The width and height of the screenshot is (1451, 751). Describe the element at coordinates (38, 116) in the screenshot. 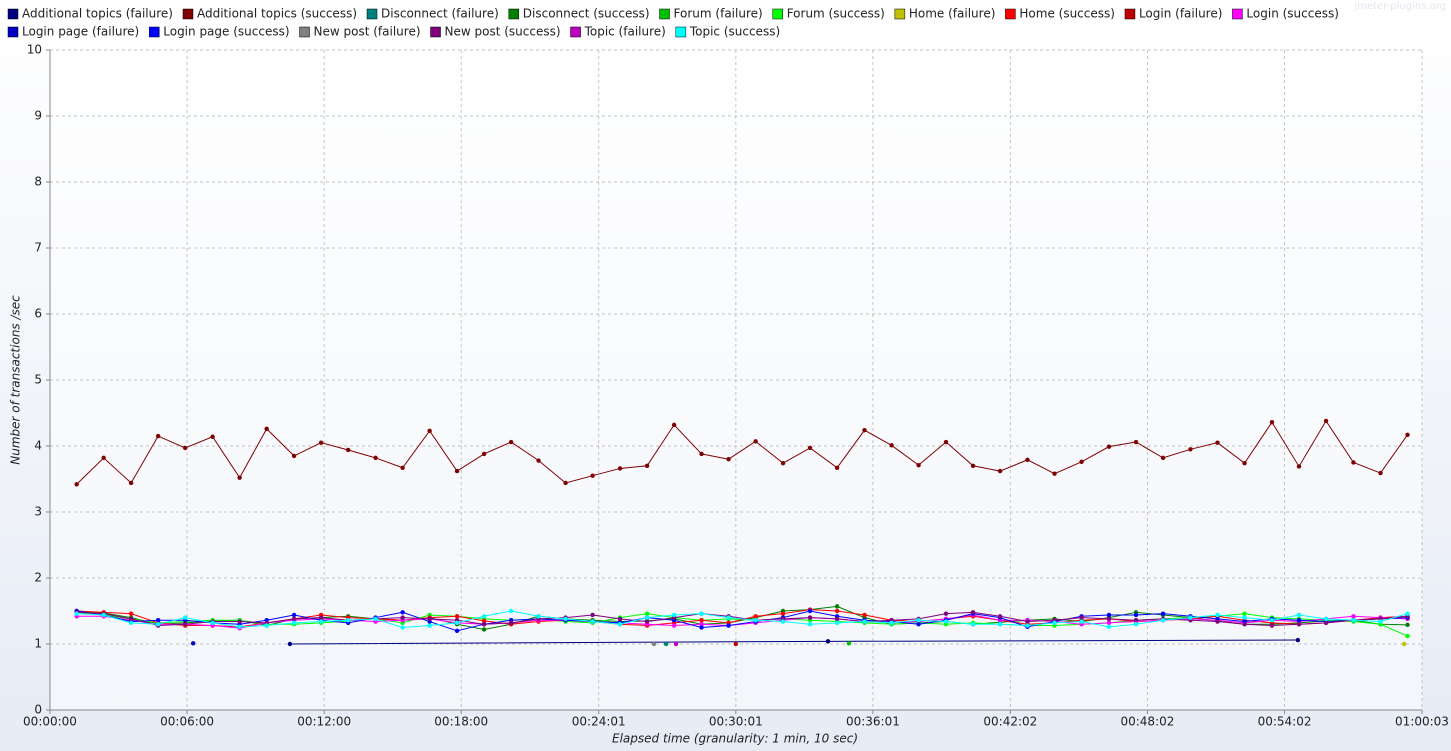

I see `y-tick-label: 9` at that location.